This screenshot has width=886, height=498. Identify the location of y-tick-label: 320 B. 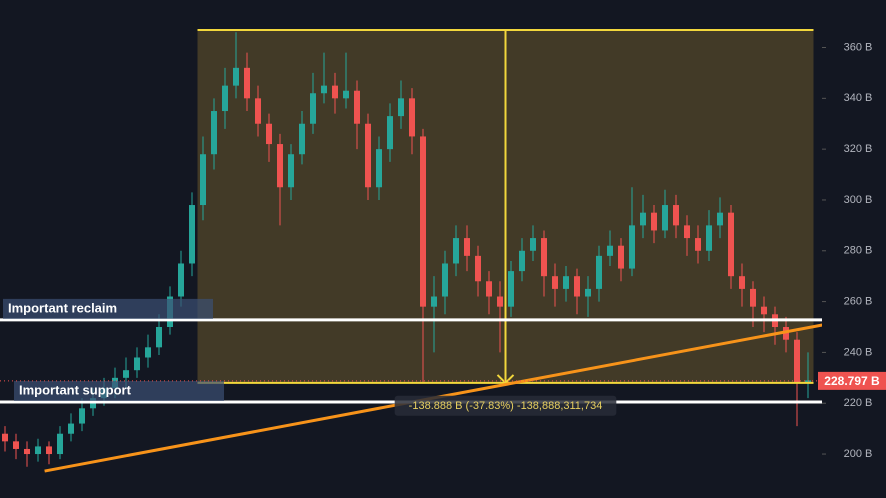
(858, 149).